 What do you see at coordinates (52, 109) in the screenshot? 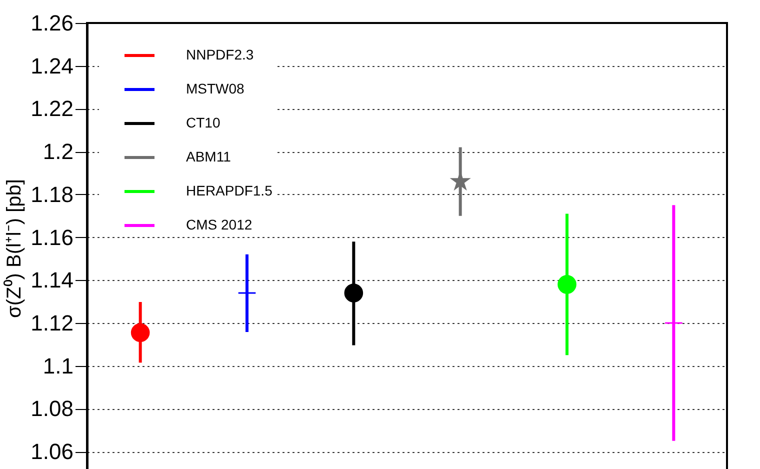
I see `y-tick-label: 1.22` at bounding box center [52, 109].